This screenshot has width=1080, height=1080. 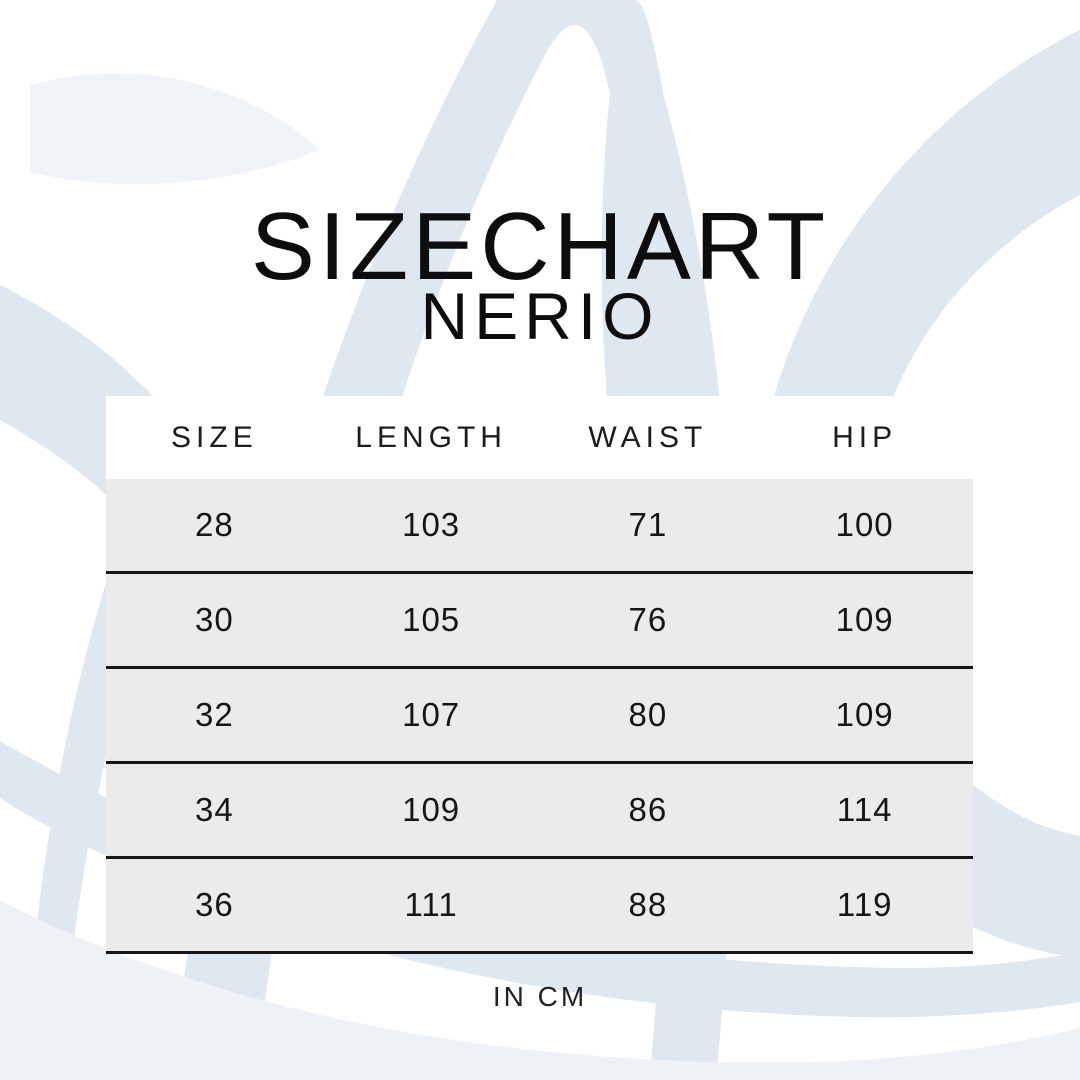 I want to click on cell-hip: 114, so click(x=864, y=809).